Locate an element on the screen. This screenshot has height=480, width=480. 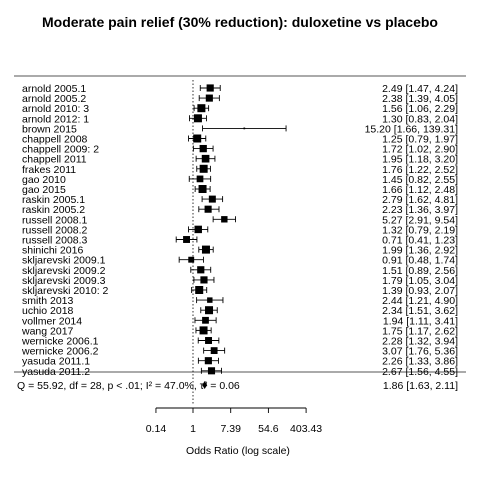
study-label: russell 2008.2 is located at coordinates (55, 230).